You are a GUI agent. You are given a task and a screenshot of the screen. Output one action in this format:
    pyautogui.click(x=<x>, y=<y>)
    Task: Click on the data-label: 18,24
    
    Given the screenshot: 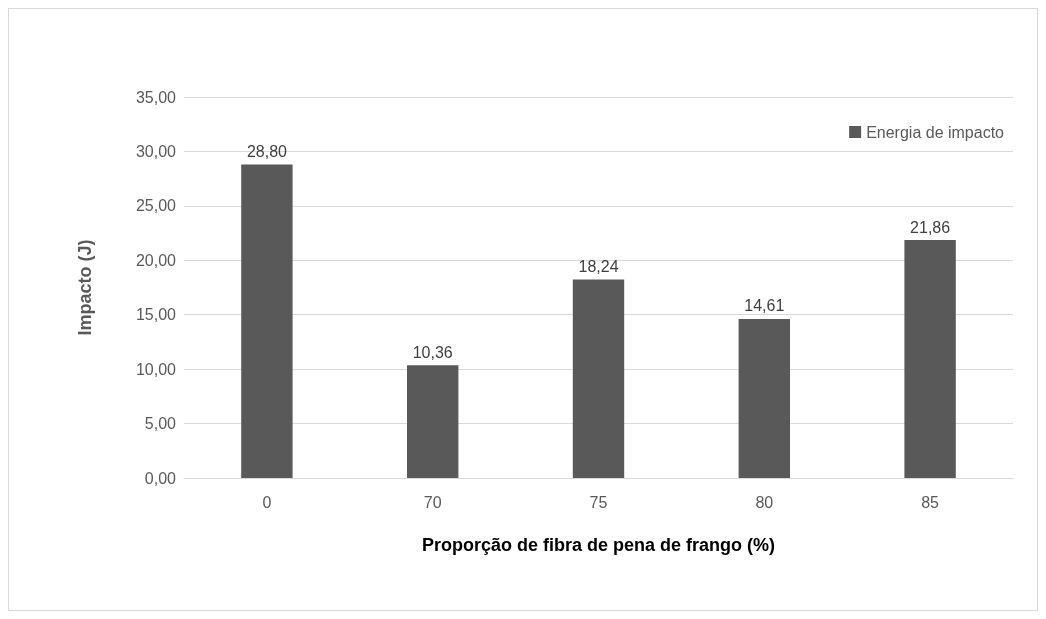 What is the action you would take?
    pyautogui.click(x=598, y=266)
    